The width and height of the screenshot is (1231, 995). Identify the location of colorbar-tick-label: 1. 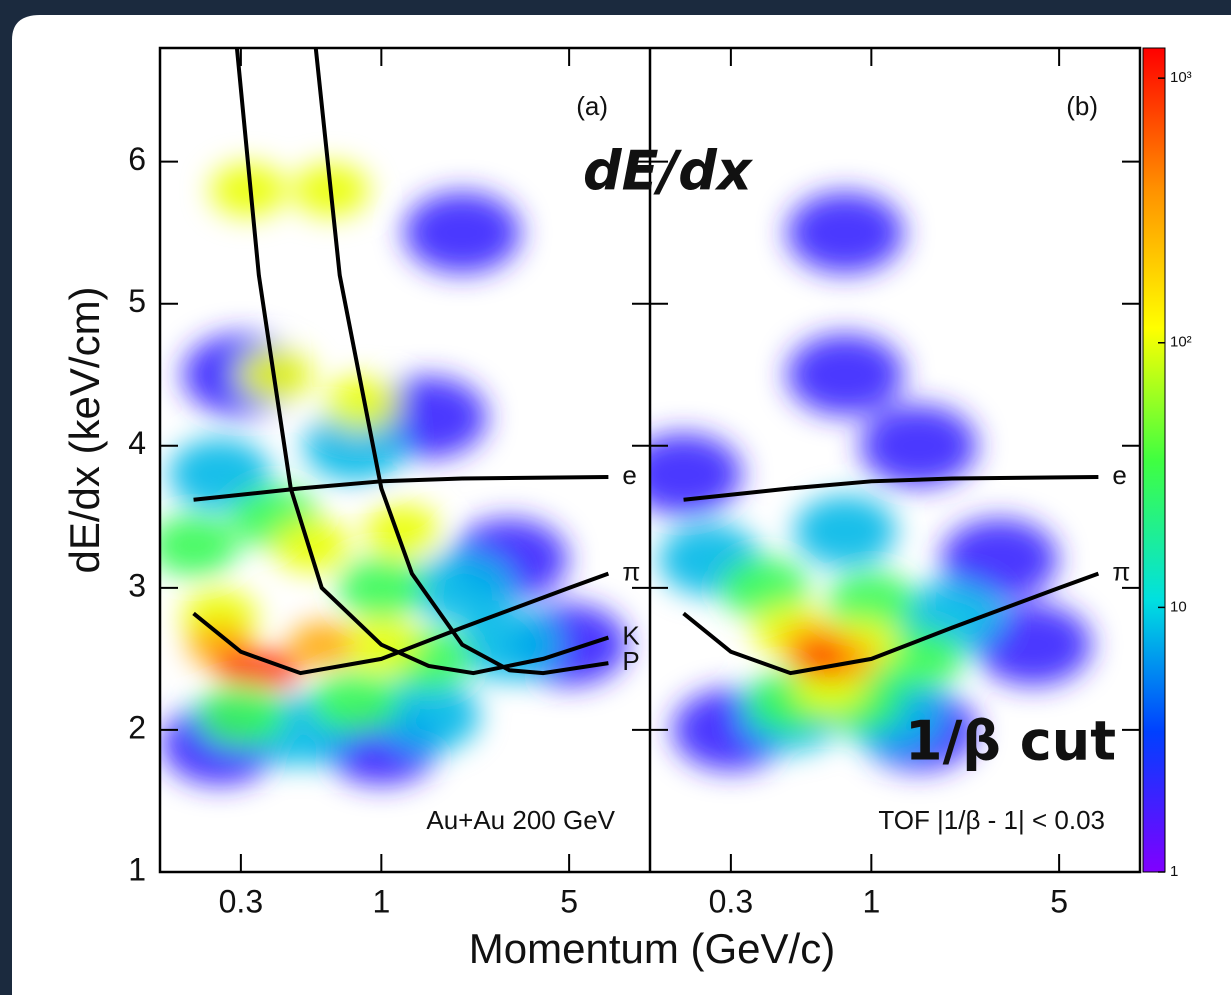
(1174, 871).